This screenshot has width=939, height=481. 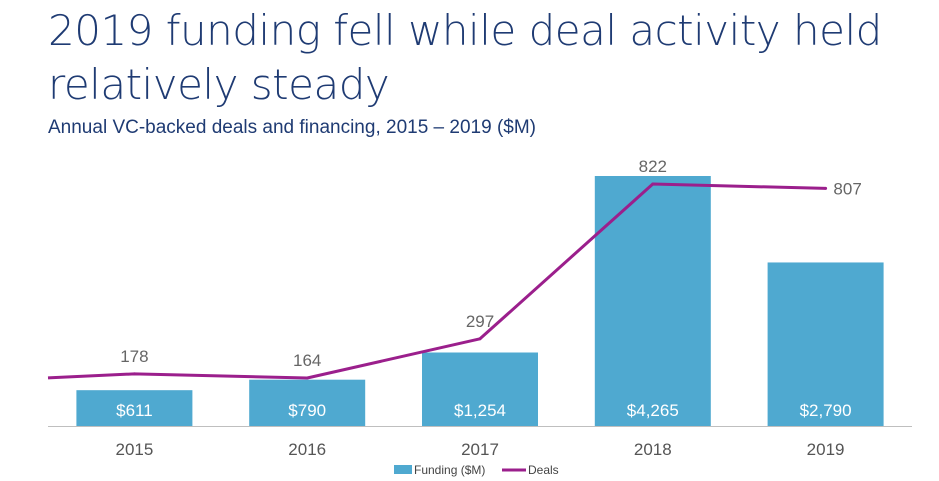 I want to click on x-tick-label: 2017, so click(x=480, y=449).